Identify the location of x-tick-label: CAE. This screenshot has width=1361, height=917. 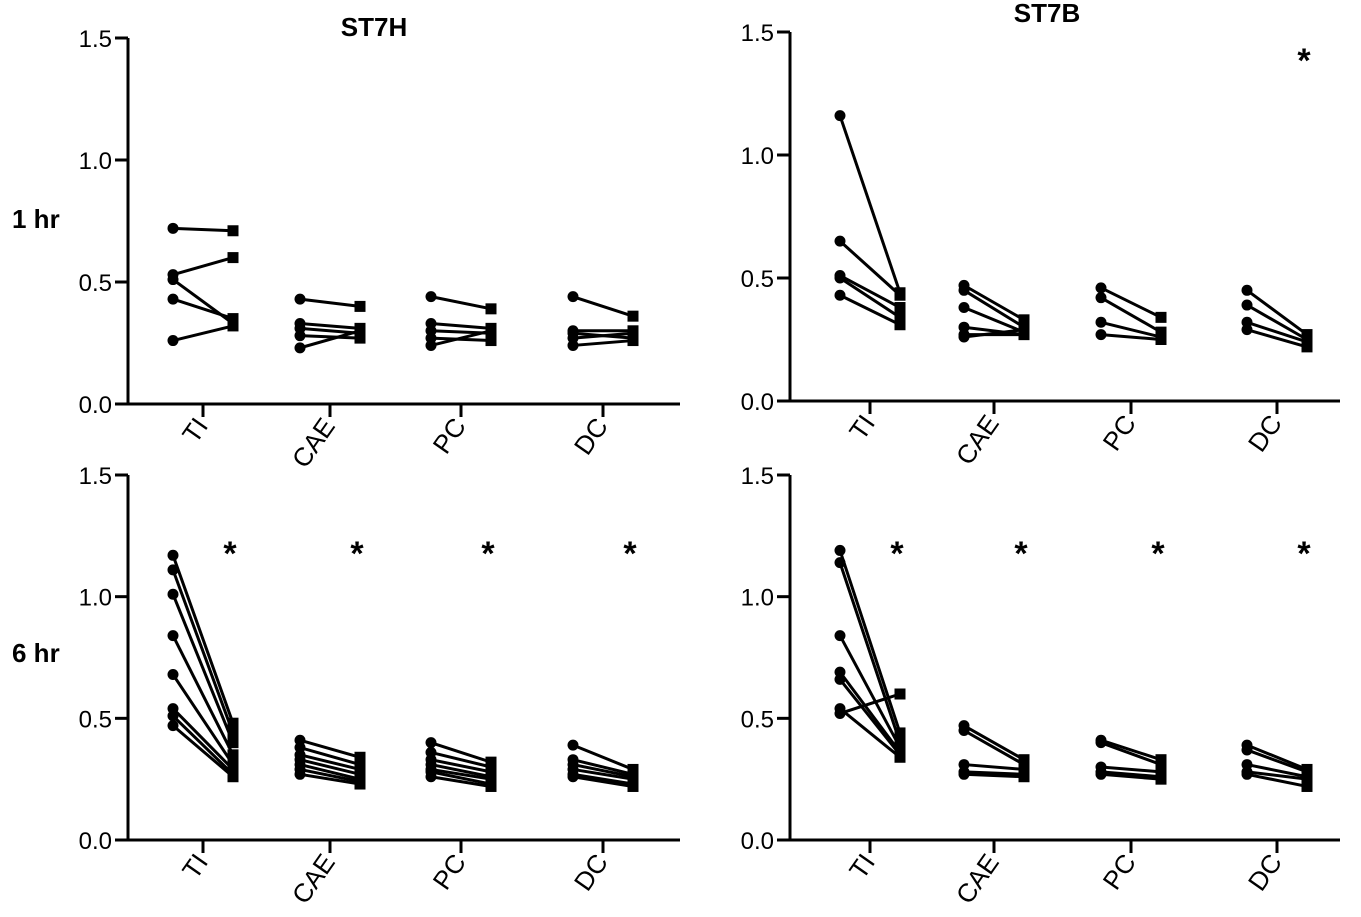
(313, 442).